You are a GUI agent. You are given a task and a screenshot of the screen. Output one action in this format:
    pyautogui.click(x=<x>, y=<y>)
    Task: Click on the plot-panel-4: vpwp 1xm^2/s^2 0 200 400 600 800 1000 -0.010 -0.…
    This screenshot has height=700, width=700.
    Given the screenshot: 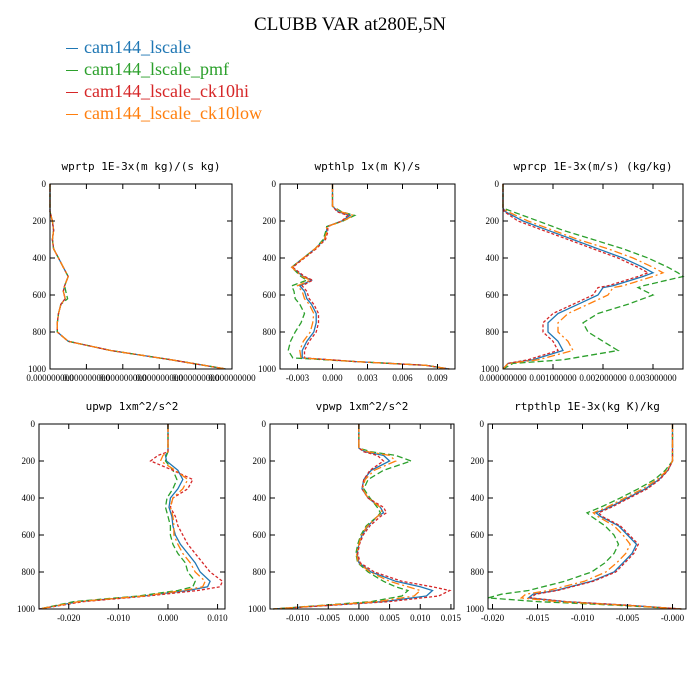 What is the action you would take?
    pyautogui.click(x=355, y=511)
    